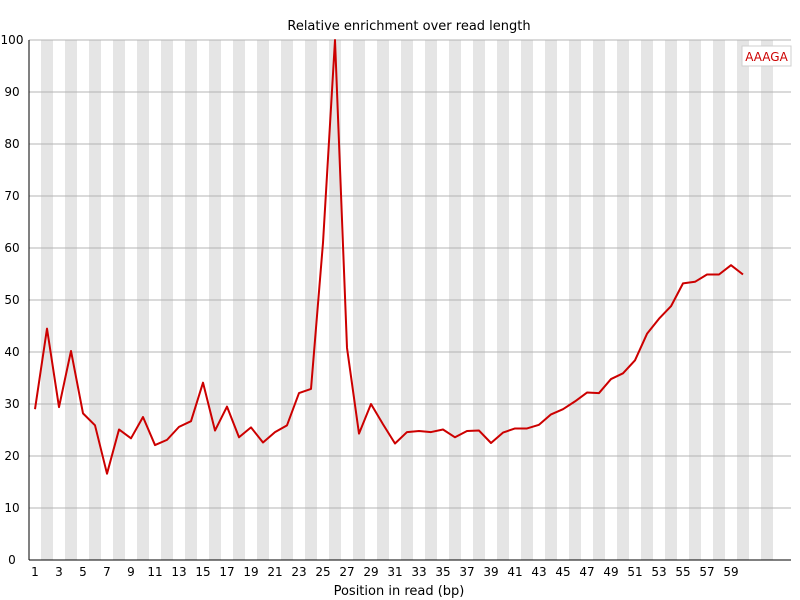 The height and width of the screenshot is (600, 800). I want to click on x-tick-label: 13, so click(178, 572).